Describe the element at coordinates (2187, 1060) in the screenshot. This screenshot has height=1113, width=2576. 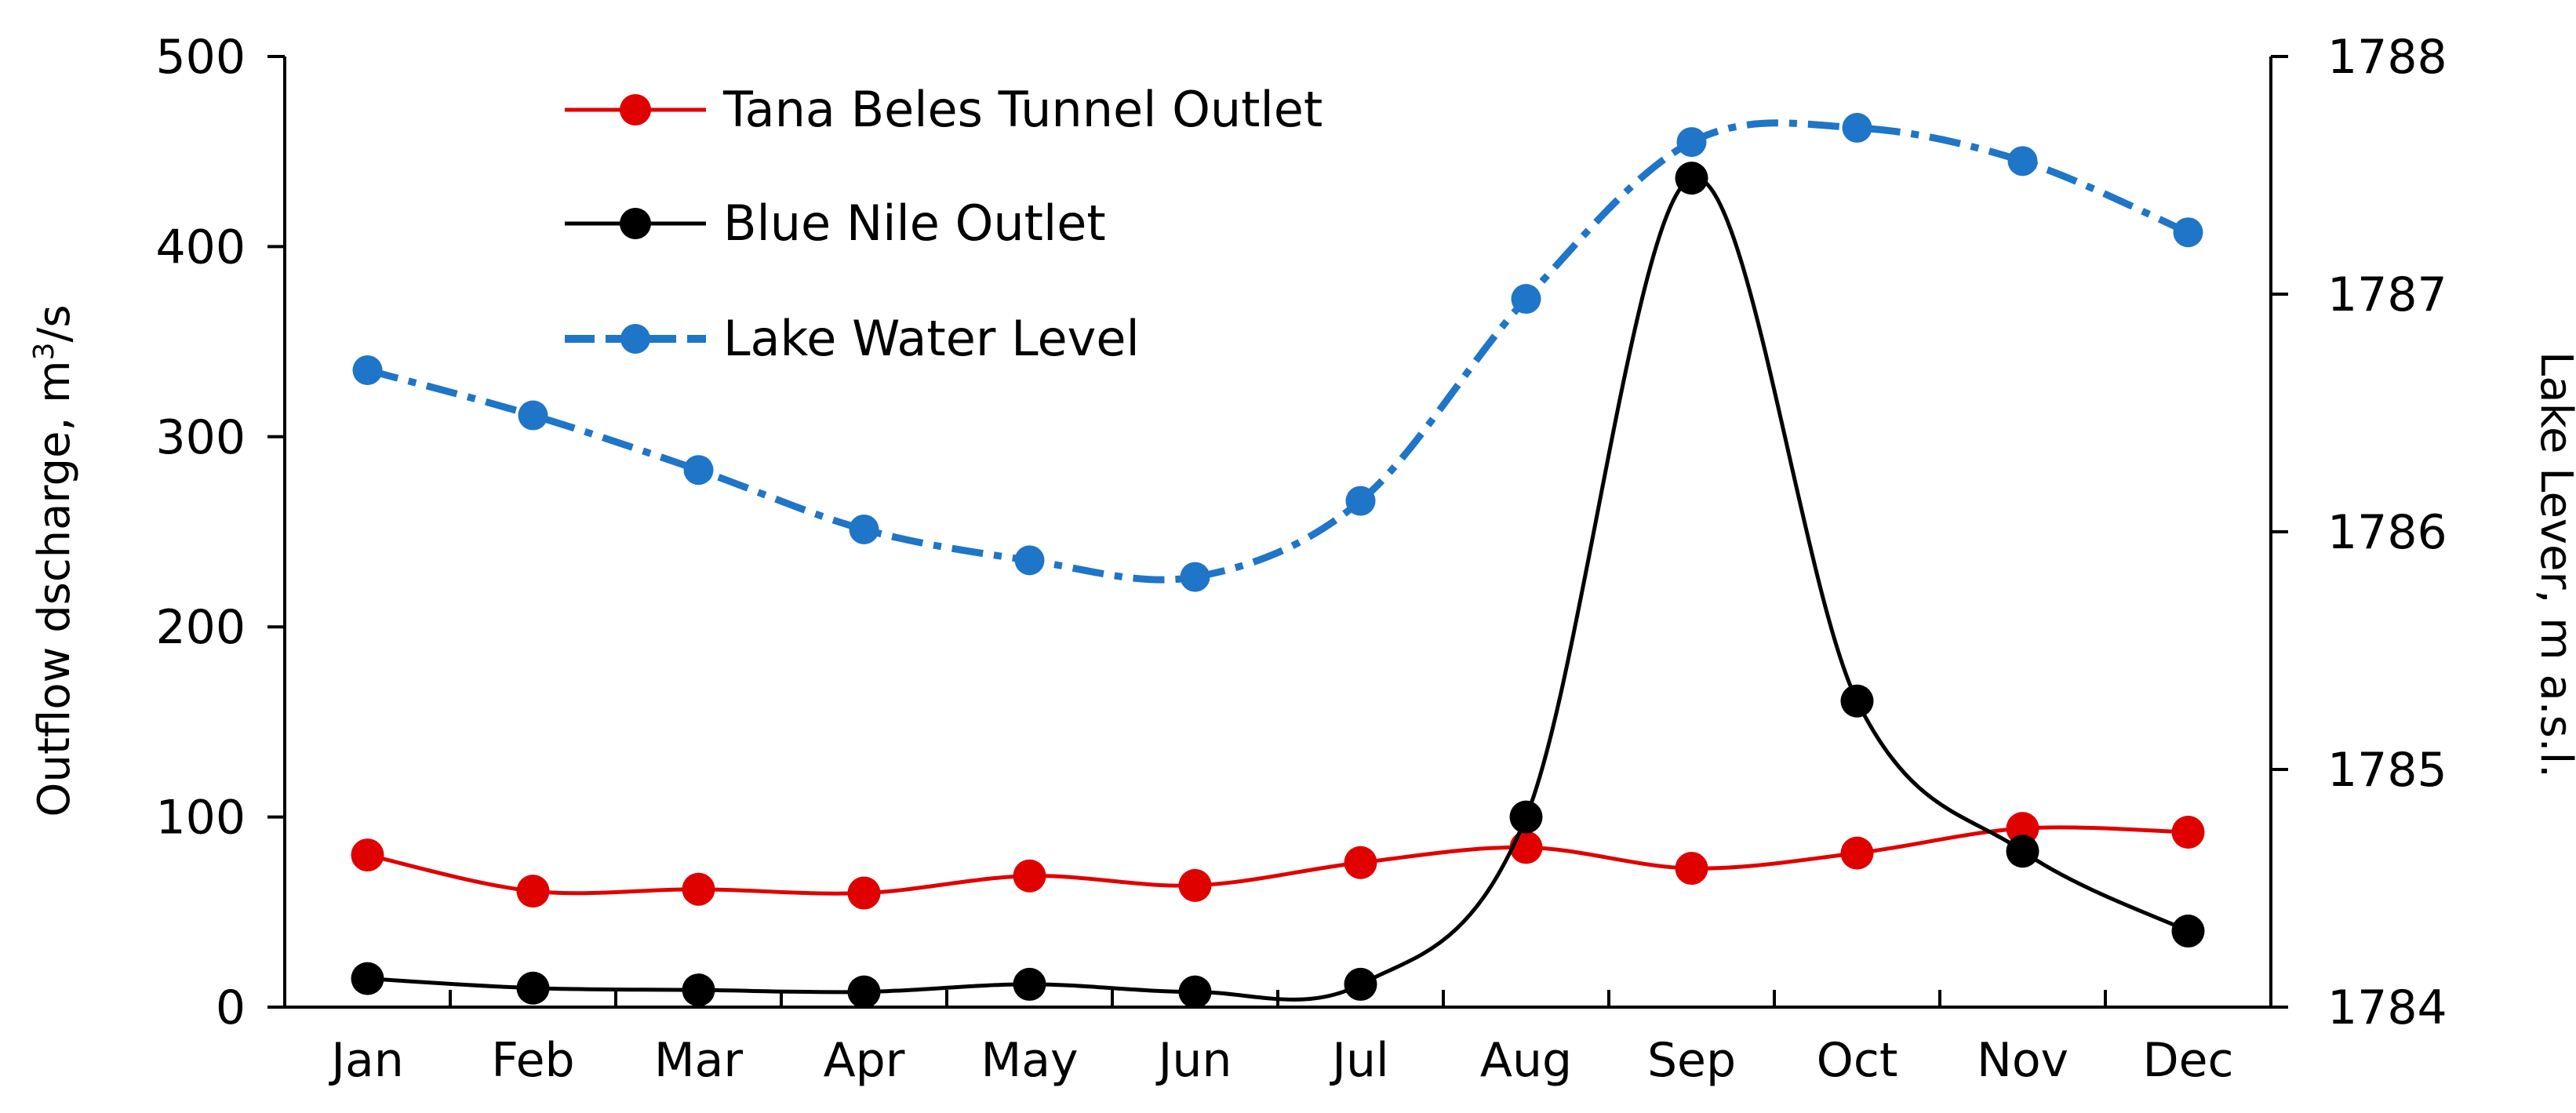
I see `x-tick-label-dec: Dec` at that location.